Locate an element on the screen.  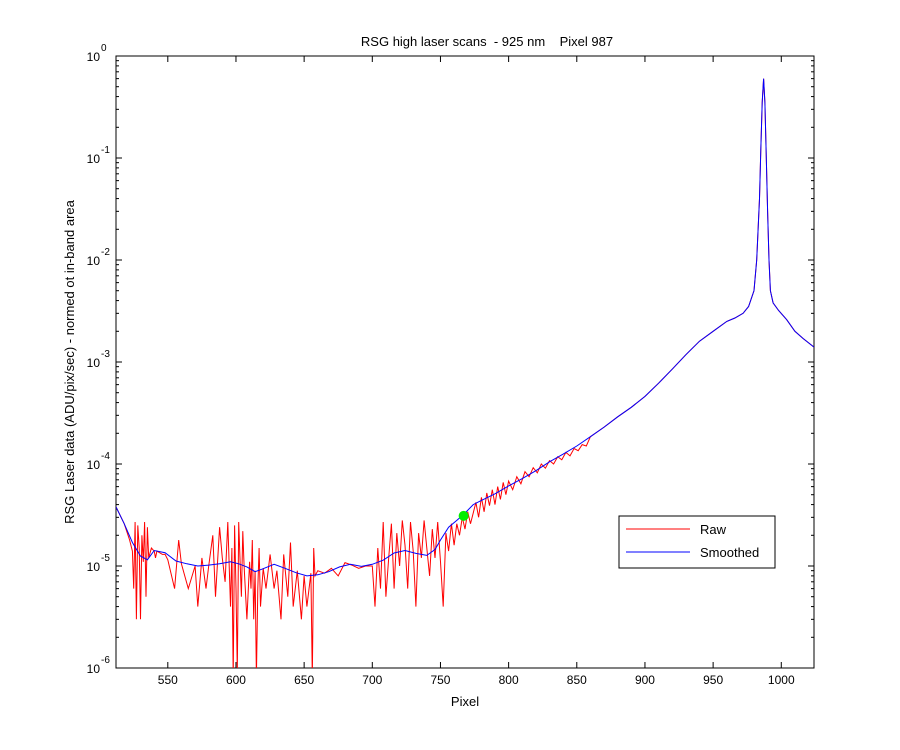
legend-label-raw: Raw is located at coordinates (713, 529).